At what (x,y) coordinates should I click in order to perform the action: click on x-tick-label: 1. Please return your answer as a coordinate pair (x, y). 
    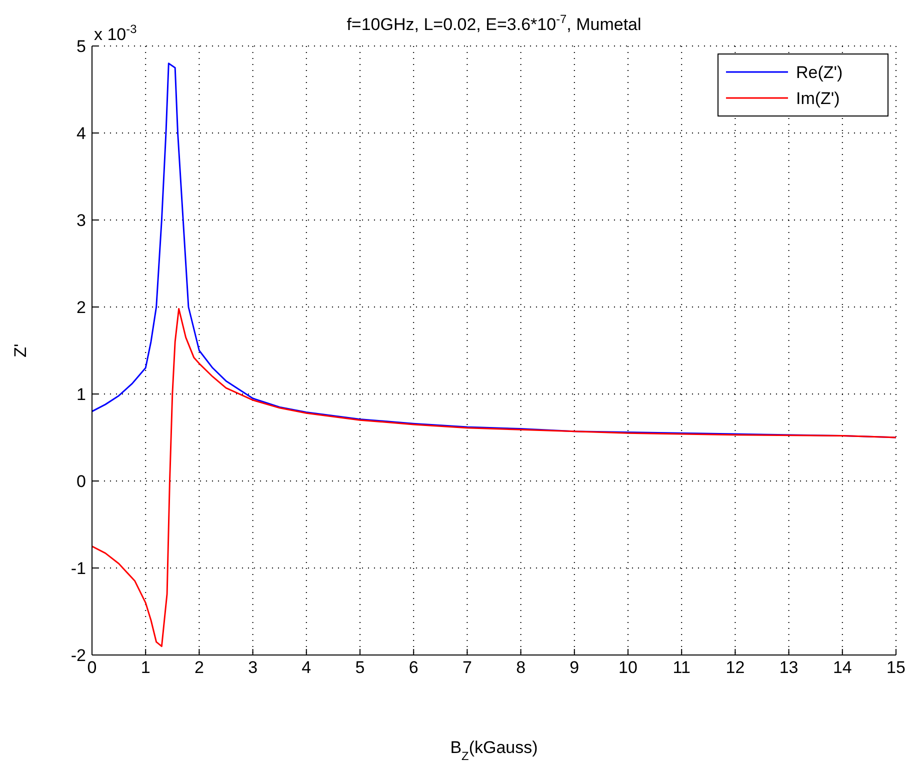
    Looking at the image, I should click on (145, 668).